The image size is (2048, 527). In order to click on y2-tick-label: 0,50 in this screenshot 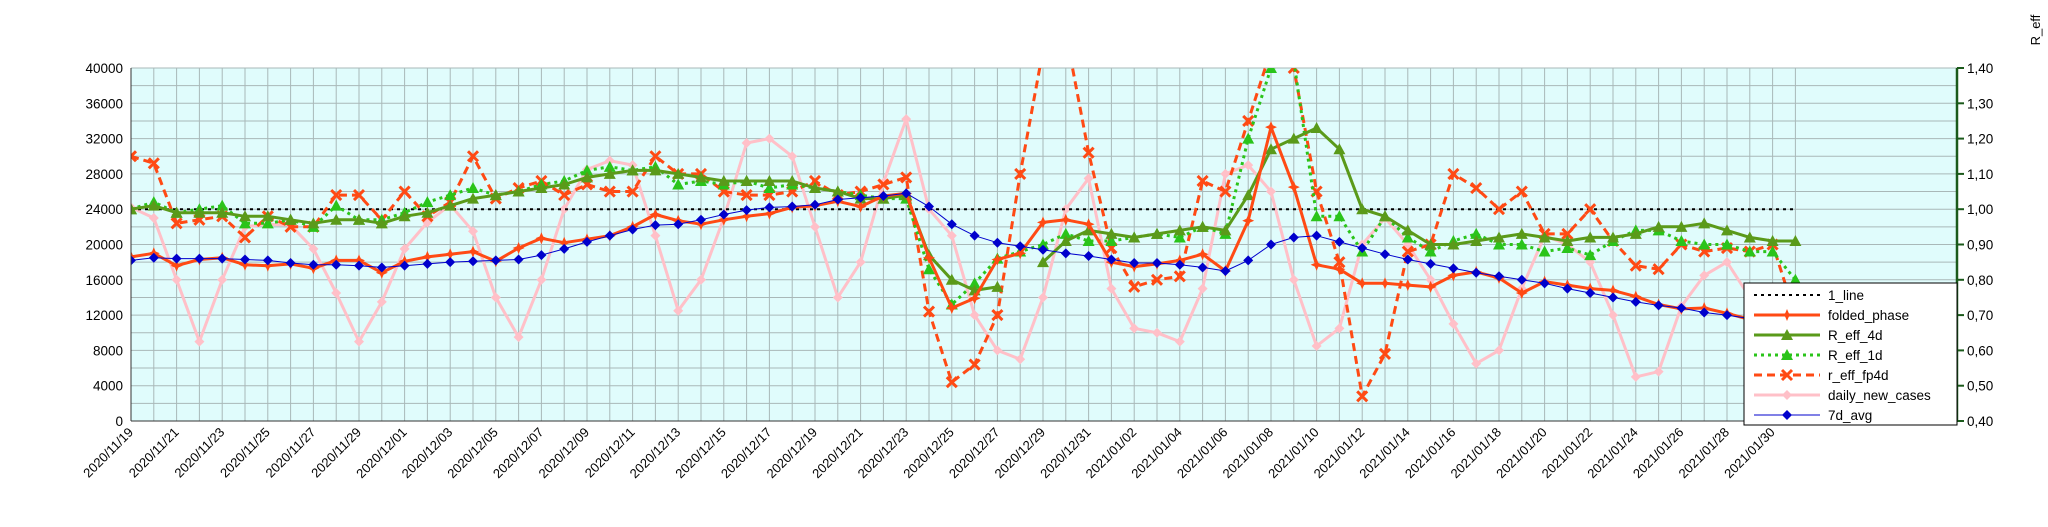, I will do `click(1980, 386)`.